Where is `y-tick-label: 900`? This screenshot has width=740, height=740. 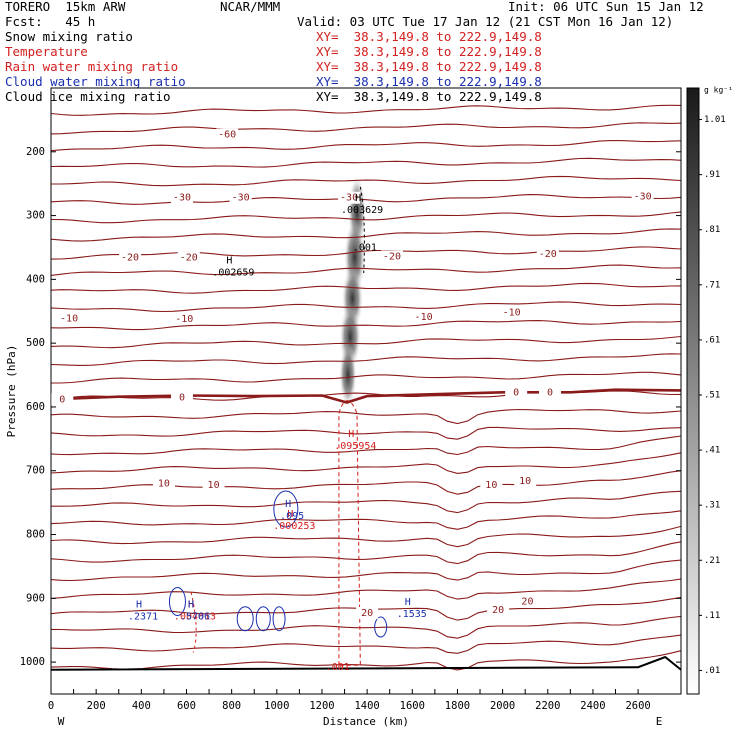 y-tick-label: 900 is located at coordinates (35, 598).